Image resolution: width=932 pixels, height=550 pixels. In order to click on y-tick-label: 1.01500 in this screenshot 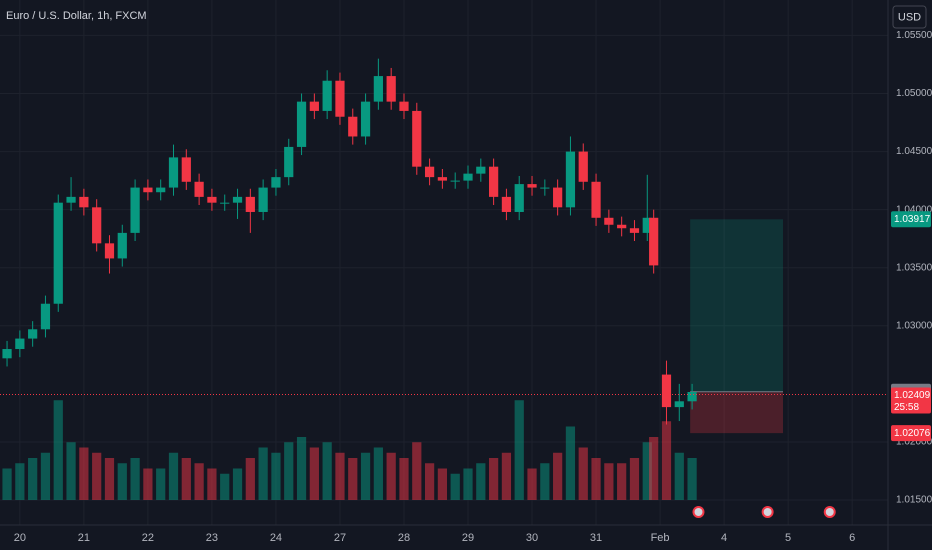, I will do `click(914, 500)`.